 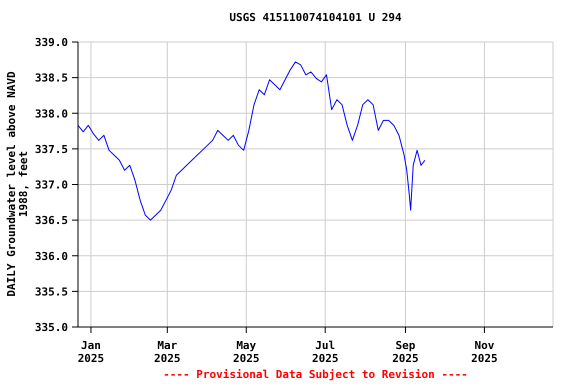 I want to click on y-tick-label: 337.0, so click(x=51, y=185).